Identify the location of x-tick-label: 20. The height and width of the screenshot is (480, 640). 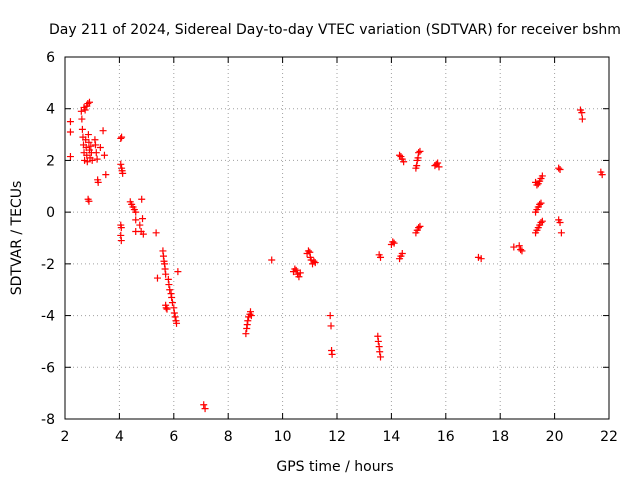
(555, 437).